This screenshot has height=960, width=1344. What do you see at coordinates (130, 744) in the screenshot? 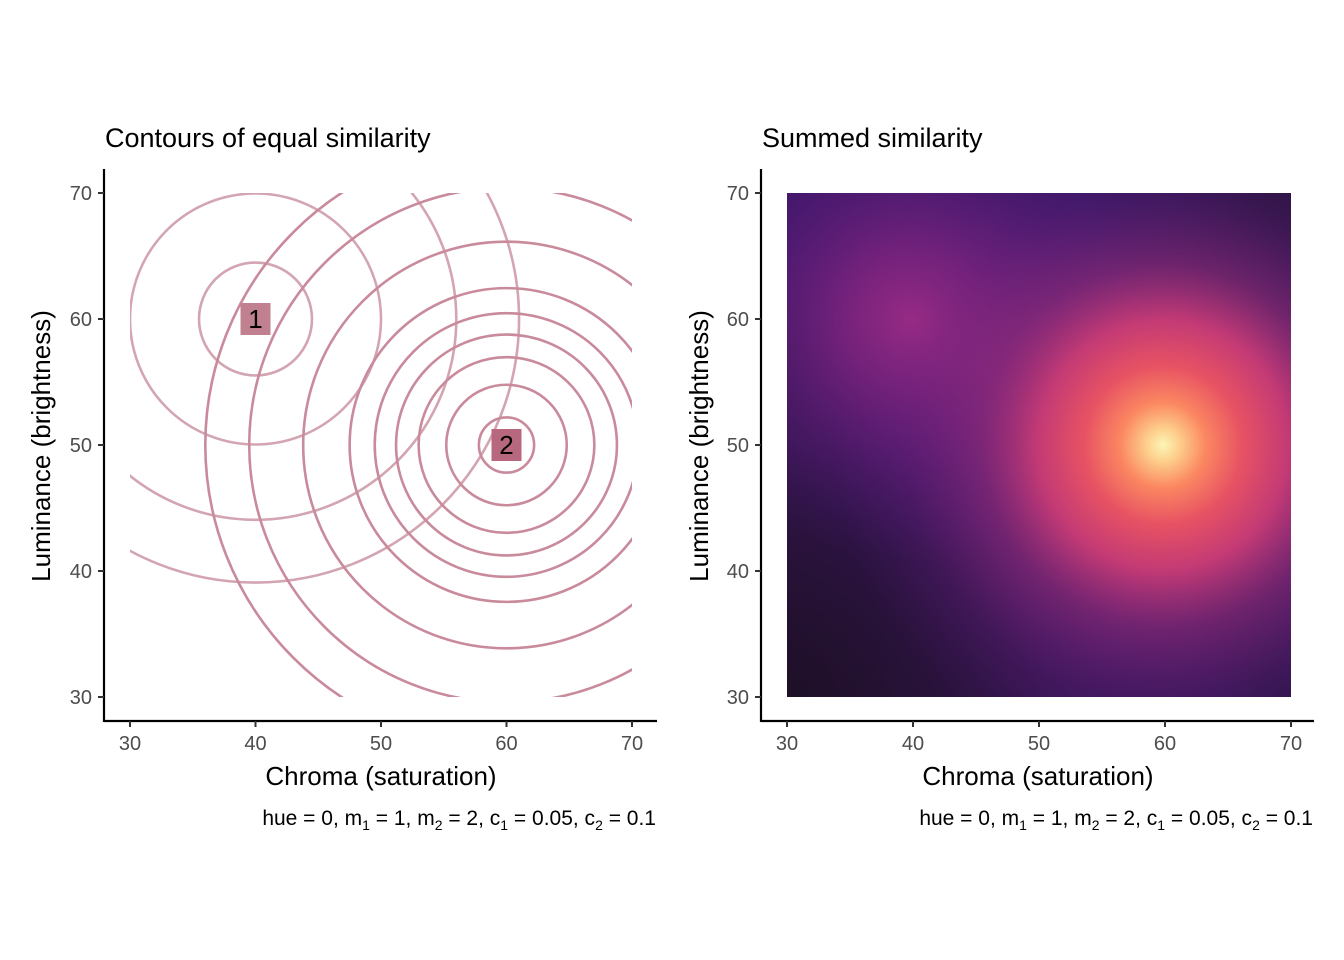
I see `contour-x-tick-label: 30` at bounding box center [130, 744].